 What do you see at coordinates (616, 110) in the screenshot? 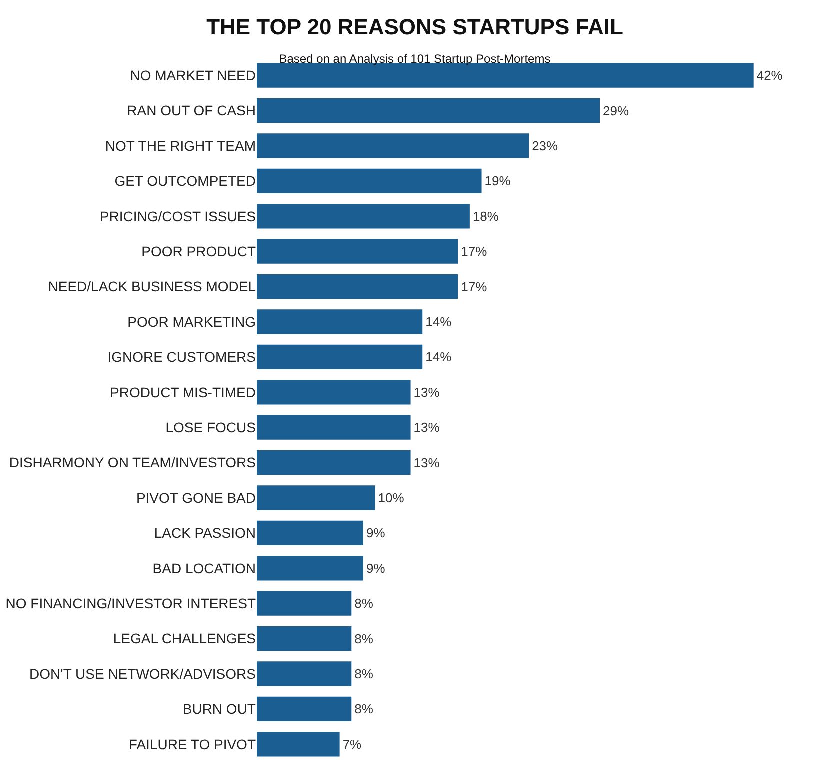
I see `data-label: 29%` at bounding box center [616, 110].